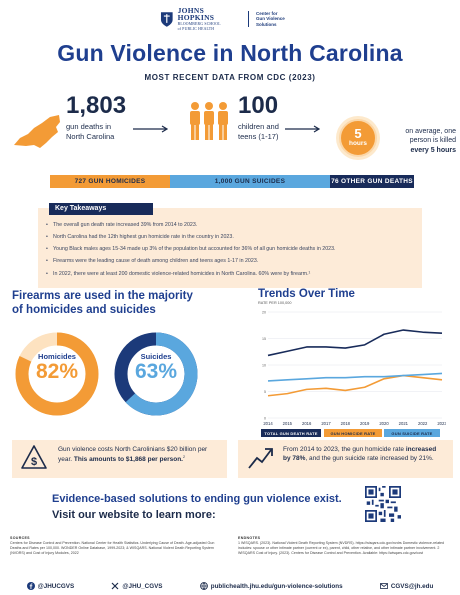 This screenshot has height=595, width=460. What do you see at coordinates (383, 586) in the screenshot?
I see `email-icon` at bounding box center [383, 586].